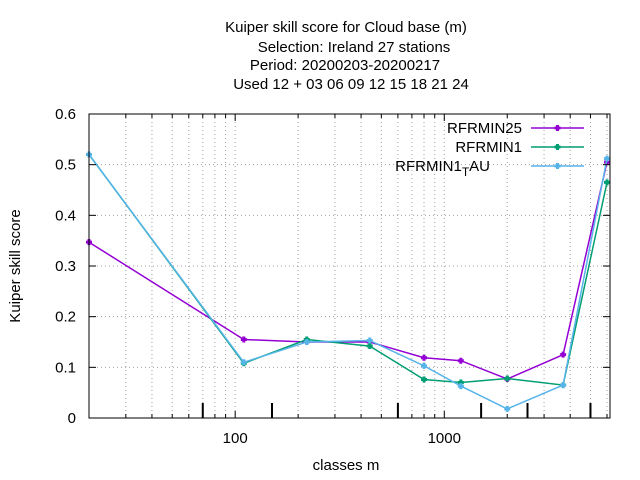  I want to click on legend-label-rfrmin1: RFRMIN1, so click(488, 147).